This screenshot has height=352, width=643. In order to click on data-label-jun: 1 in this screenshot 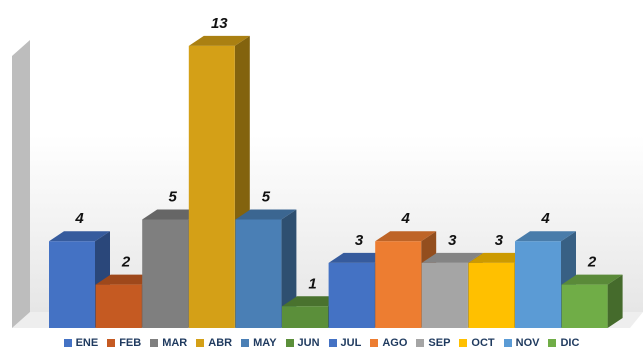, I will do `click(312, 283)`.